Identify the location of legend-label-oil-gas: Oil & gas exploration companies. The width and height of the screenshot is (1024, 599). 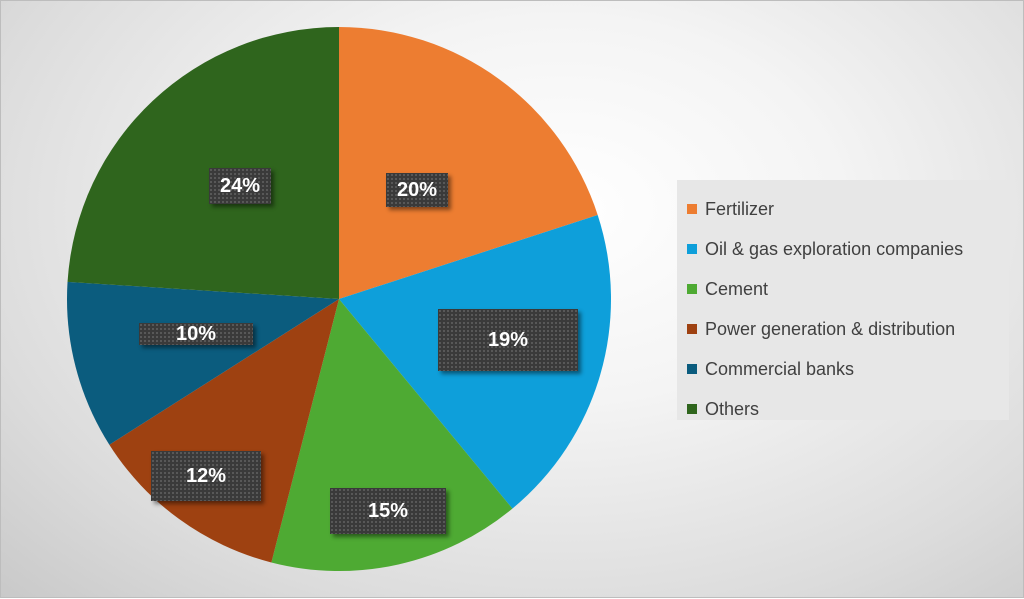
(834, 248).